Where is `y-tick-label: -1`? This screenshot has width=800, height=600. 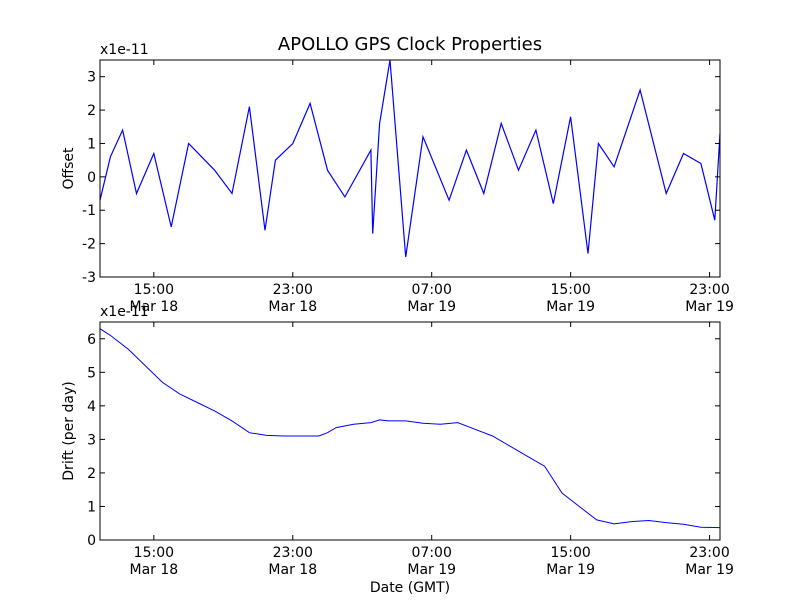 y-tick-label: -1 is located at coordinates (89, 211).